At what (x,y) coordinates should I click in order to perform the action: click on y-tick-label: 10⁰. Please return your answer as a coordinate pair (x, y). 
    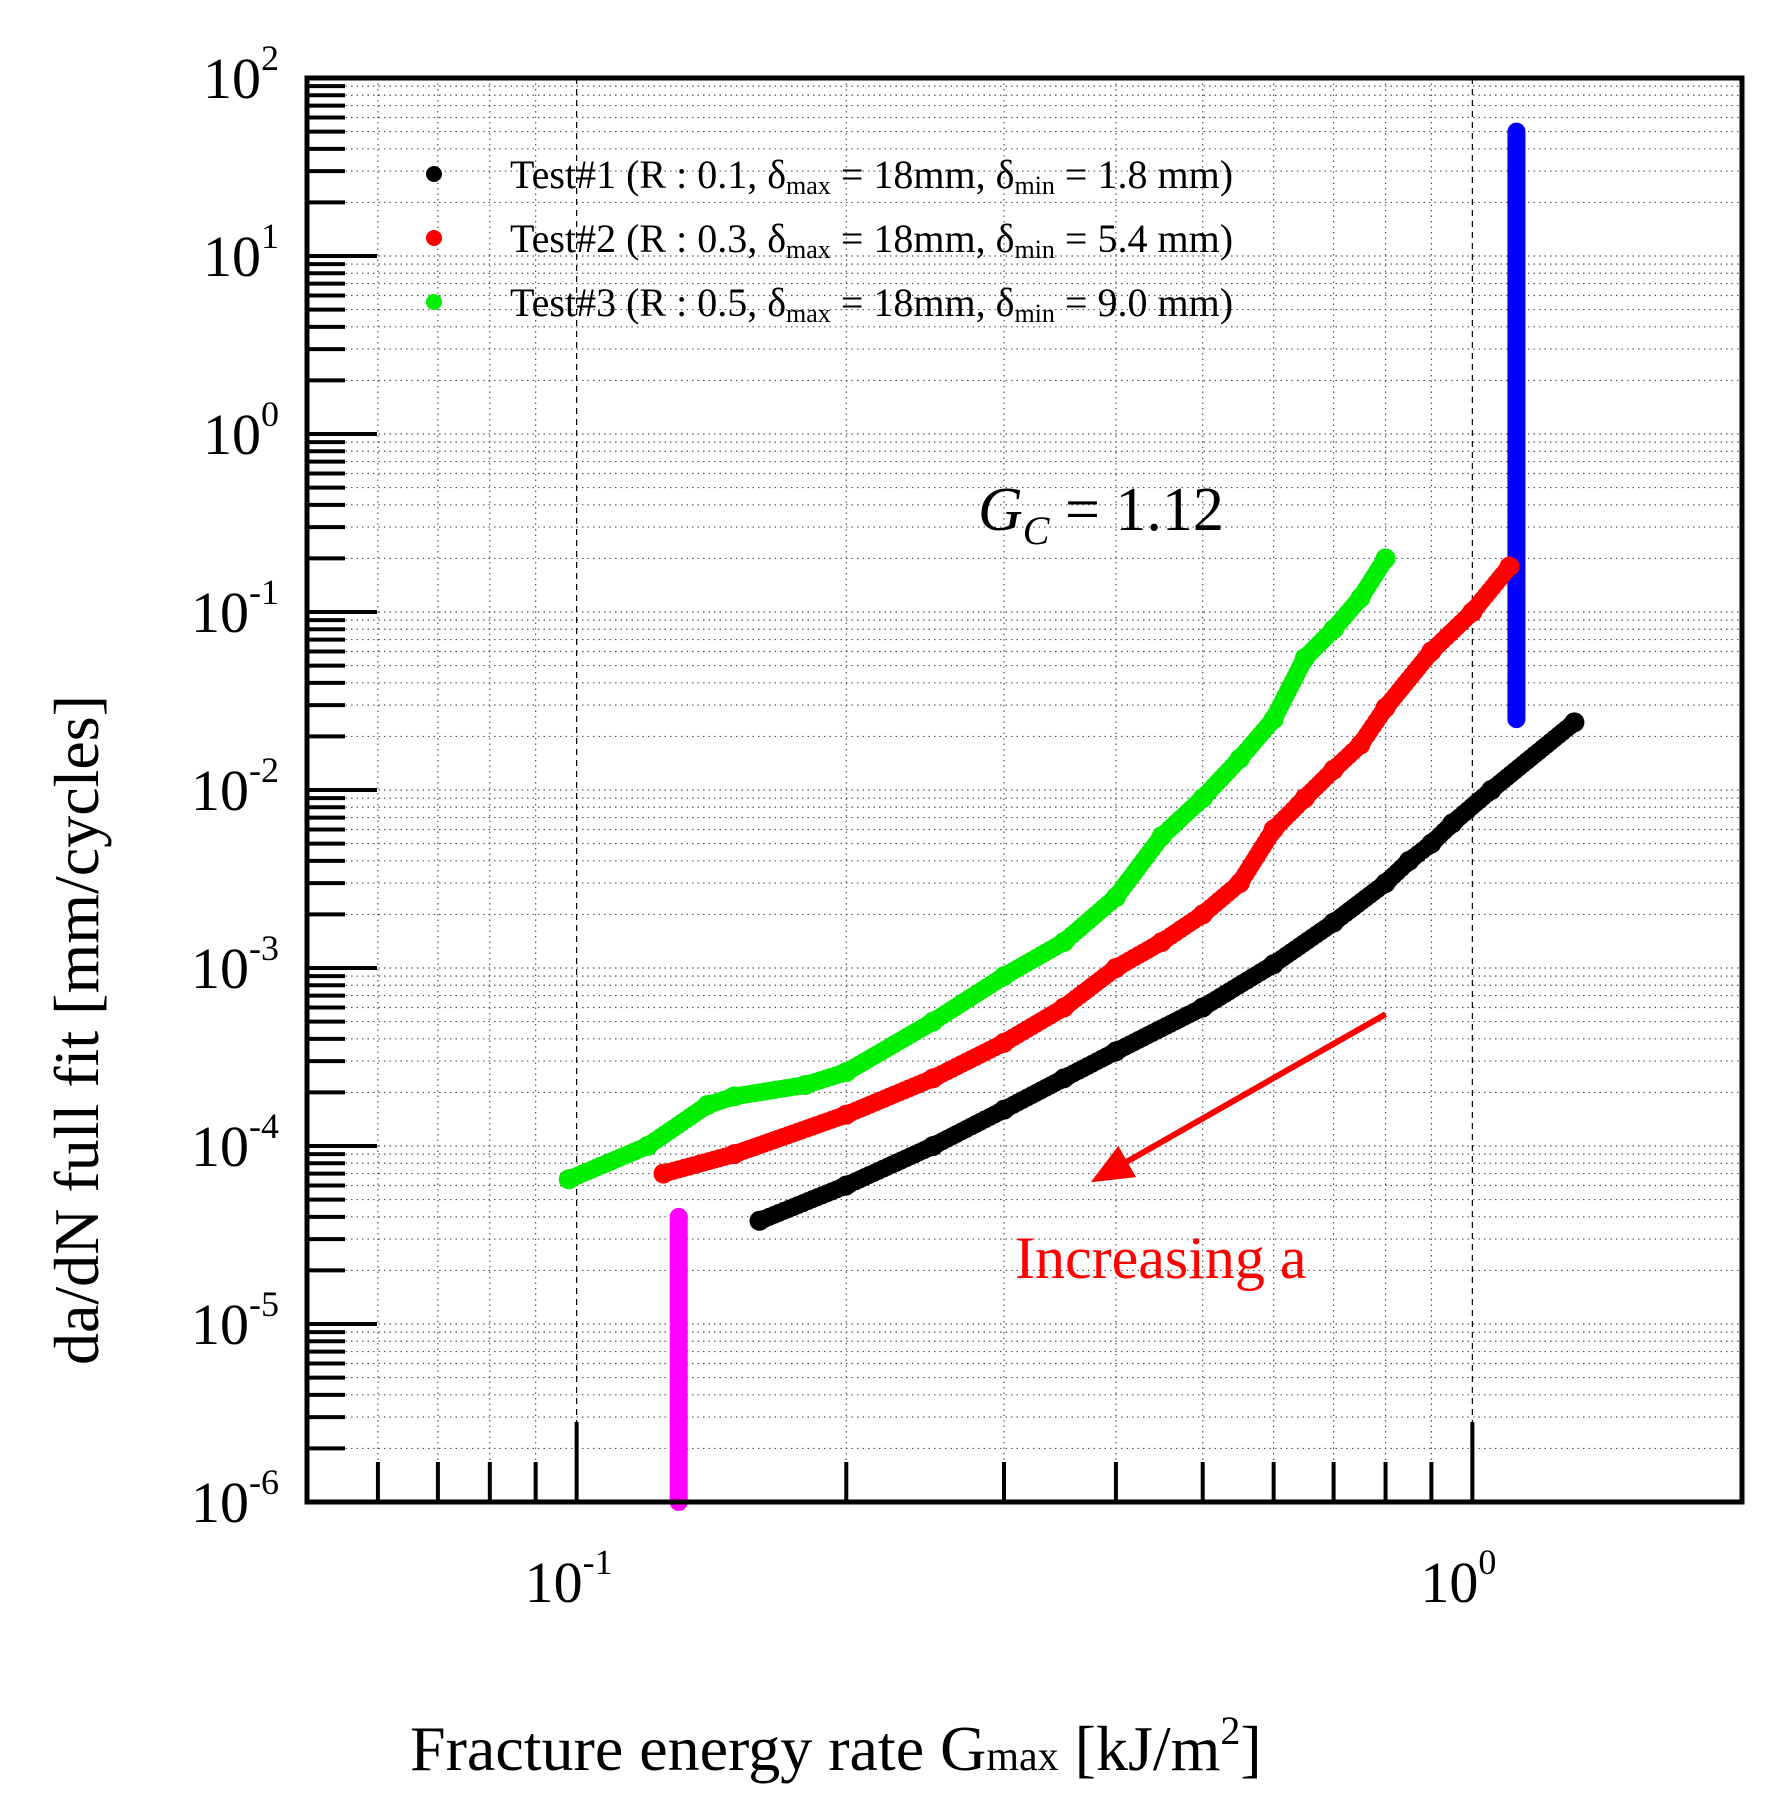
    Looking at the image, I should click on (241, 430).